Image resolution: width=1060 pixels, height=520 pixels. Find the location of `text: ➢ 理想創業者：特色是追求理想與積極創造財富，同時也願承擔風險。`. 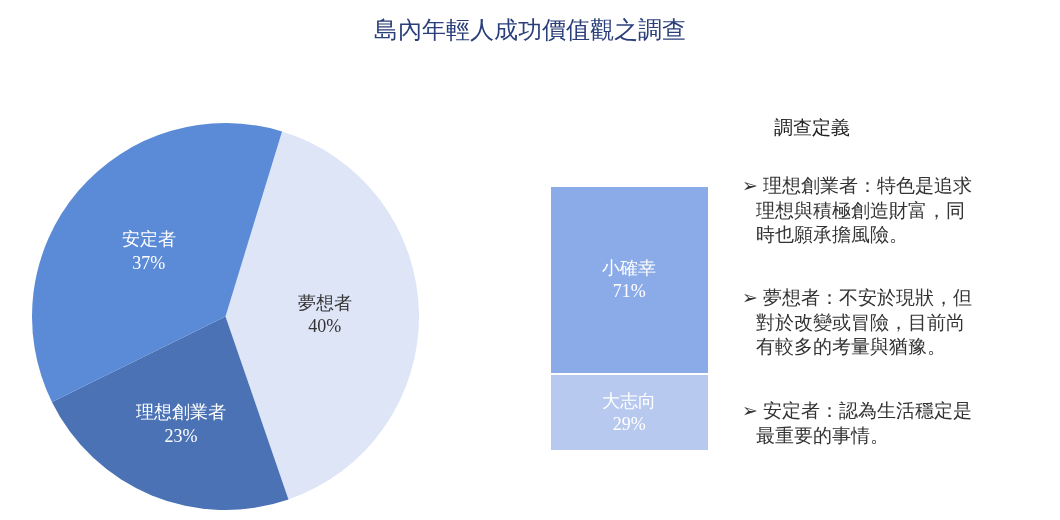

text: ➢ 理想創業者：特色是追求理想與積極創造財富，同時也願承擔風險。 is located at coordinates (857, 210).